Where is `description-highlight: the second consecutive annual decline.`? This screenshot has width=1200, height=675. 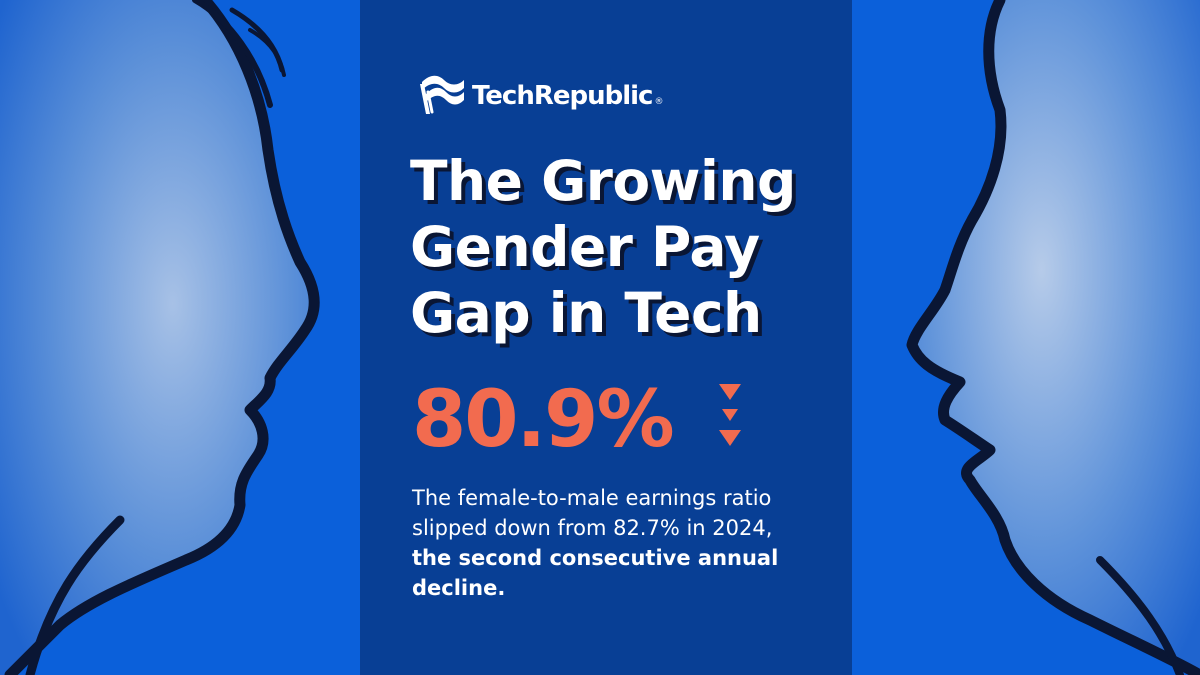 description-highlight: the second consecutive annual decline. is located at coordinates (595, 573).